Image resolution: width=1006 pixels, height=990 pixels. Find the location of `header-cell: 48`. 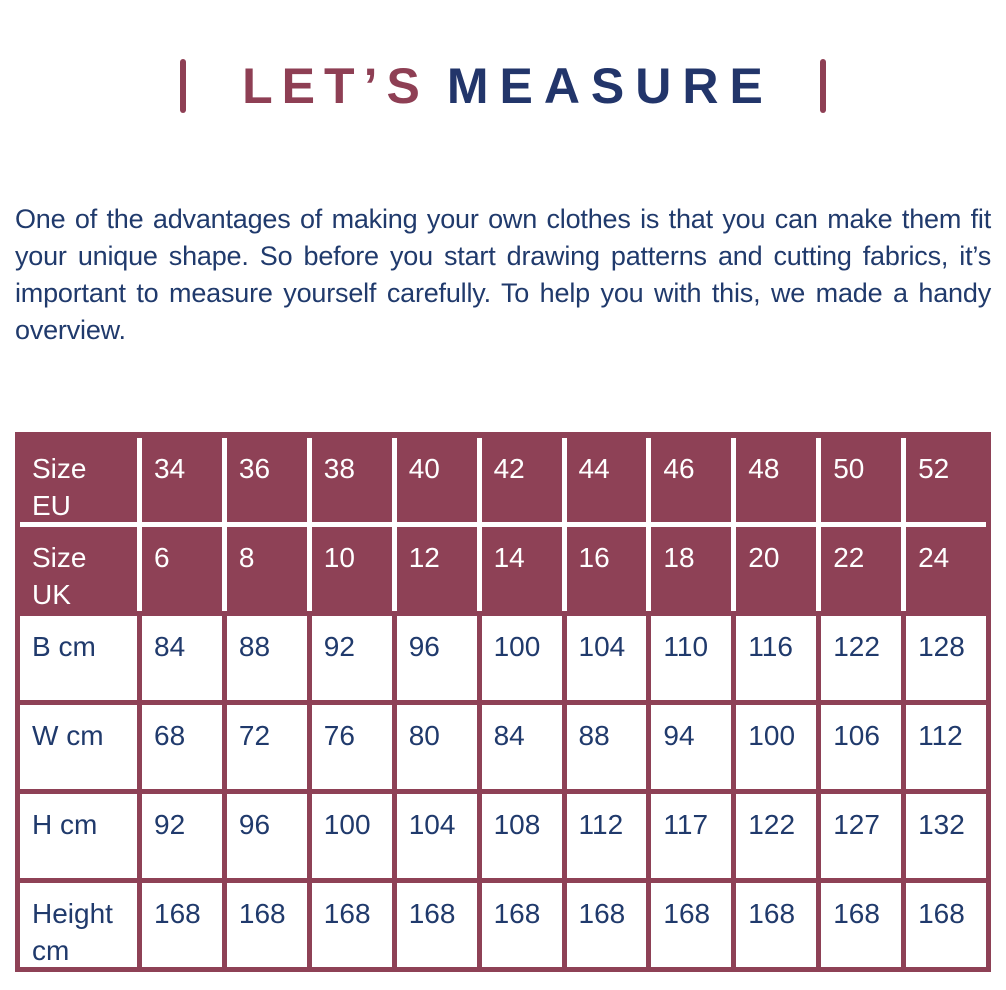

header-cell: 48 is located at coordinates (776, 480).